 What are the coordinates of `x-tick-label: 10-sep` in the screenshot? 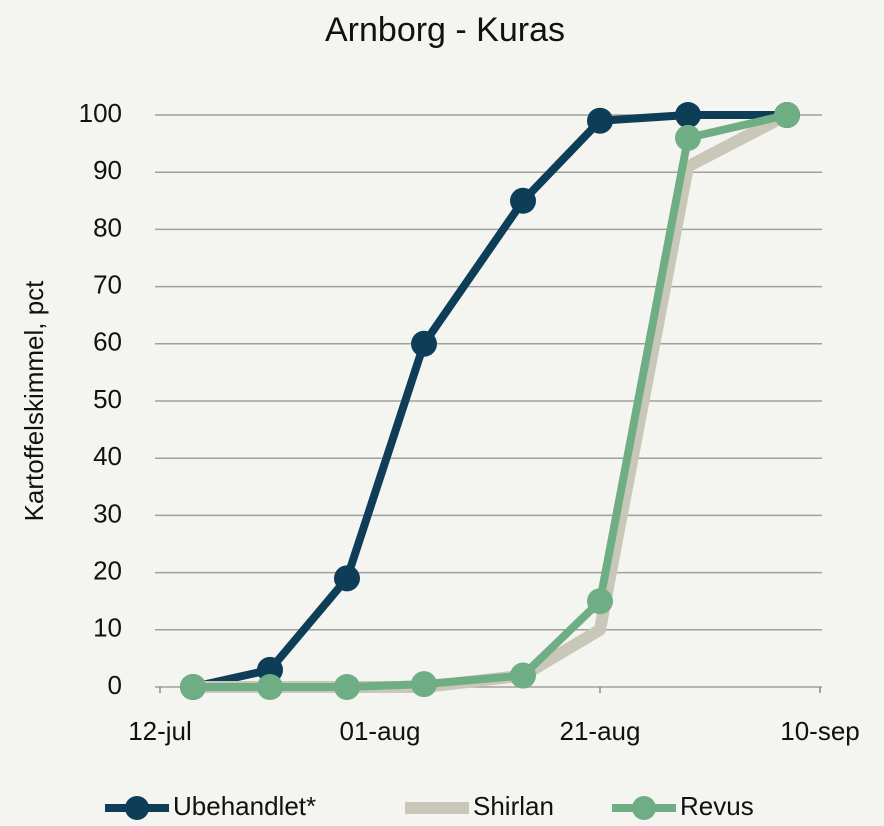 It's located at (820, 731).